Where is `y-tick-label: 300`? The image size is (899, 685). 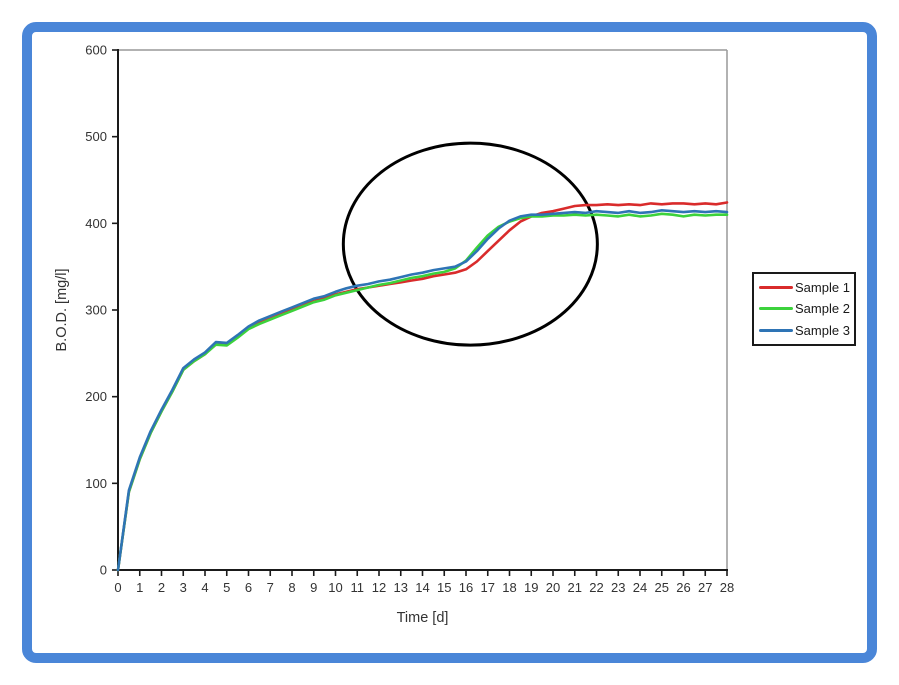 y-tick-label: 300 is located at coordinates (96, 310).